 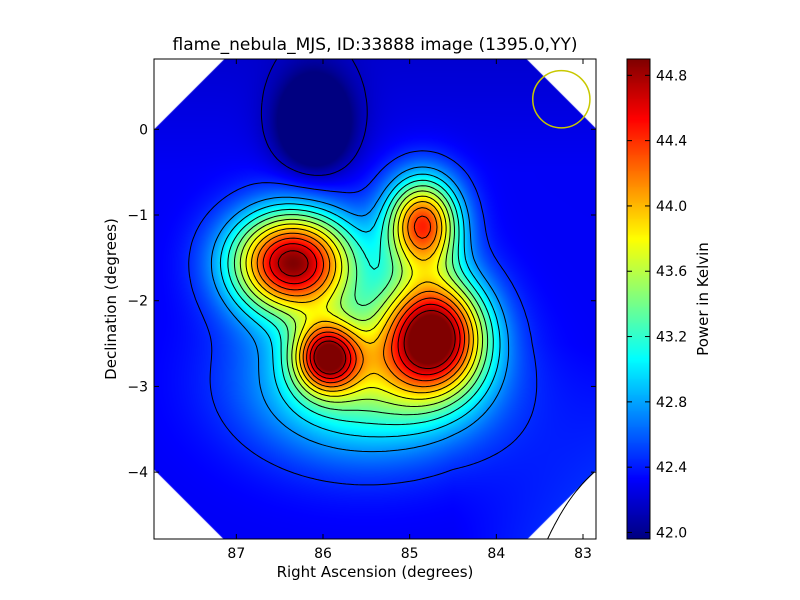 What do you see at coordinates (375, 572) in the screenshot?
I see `x-axis-label: Right Ascension (degrees)` at bounding box center [375, 572].